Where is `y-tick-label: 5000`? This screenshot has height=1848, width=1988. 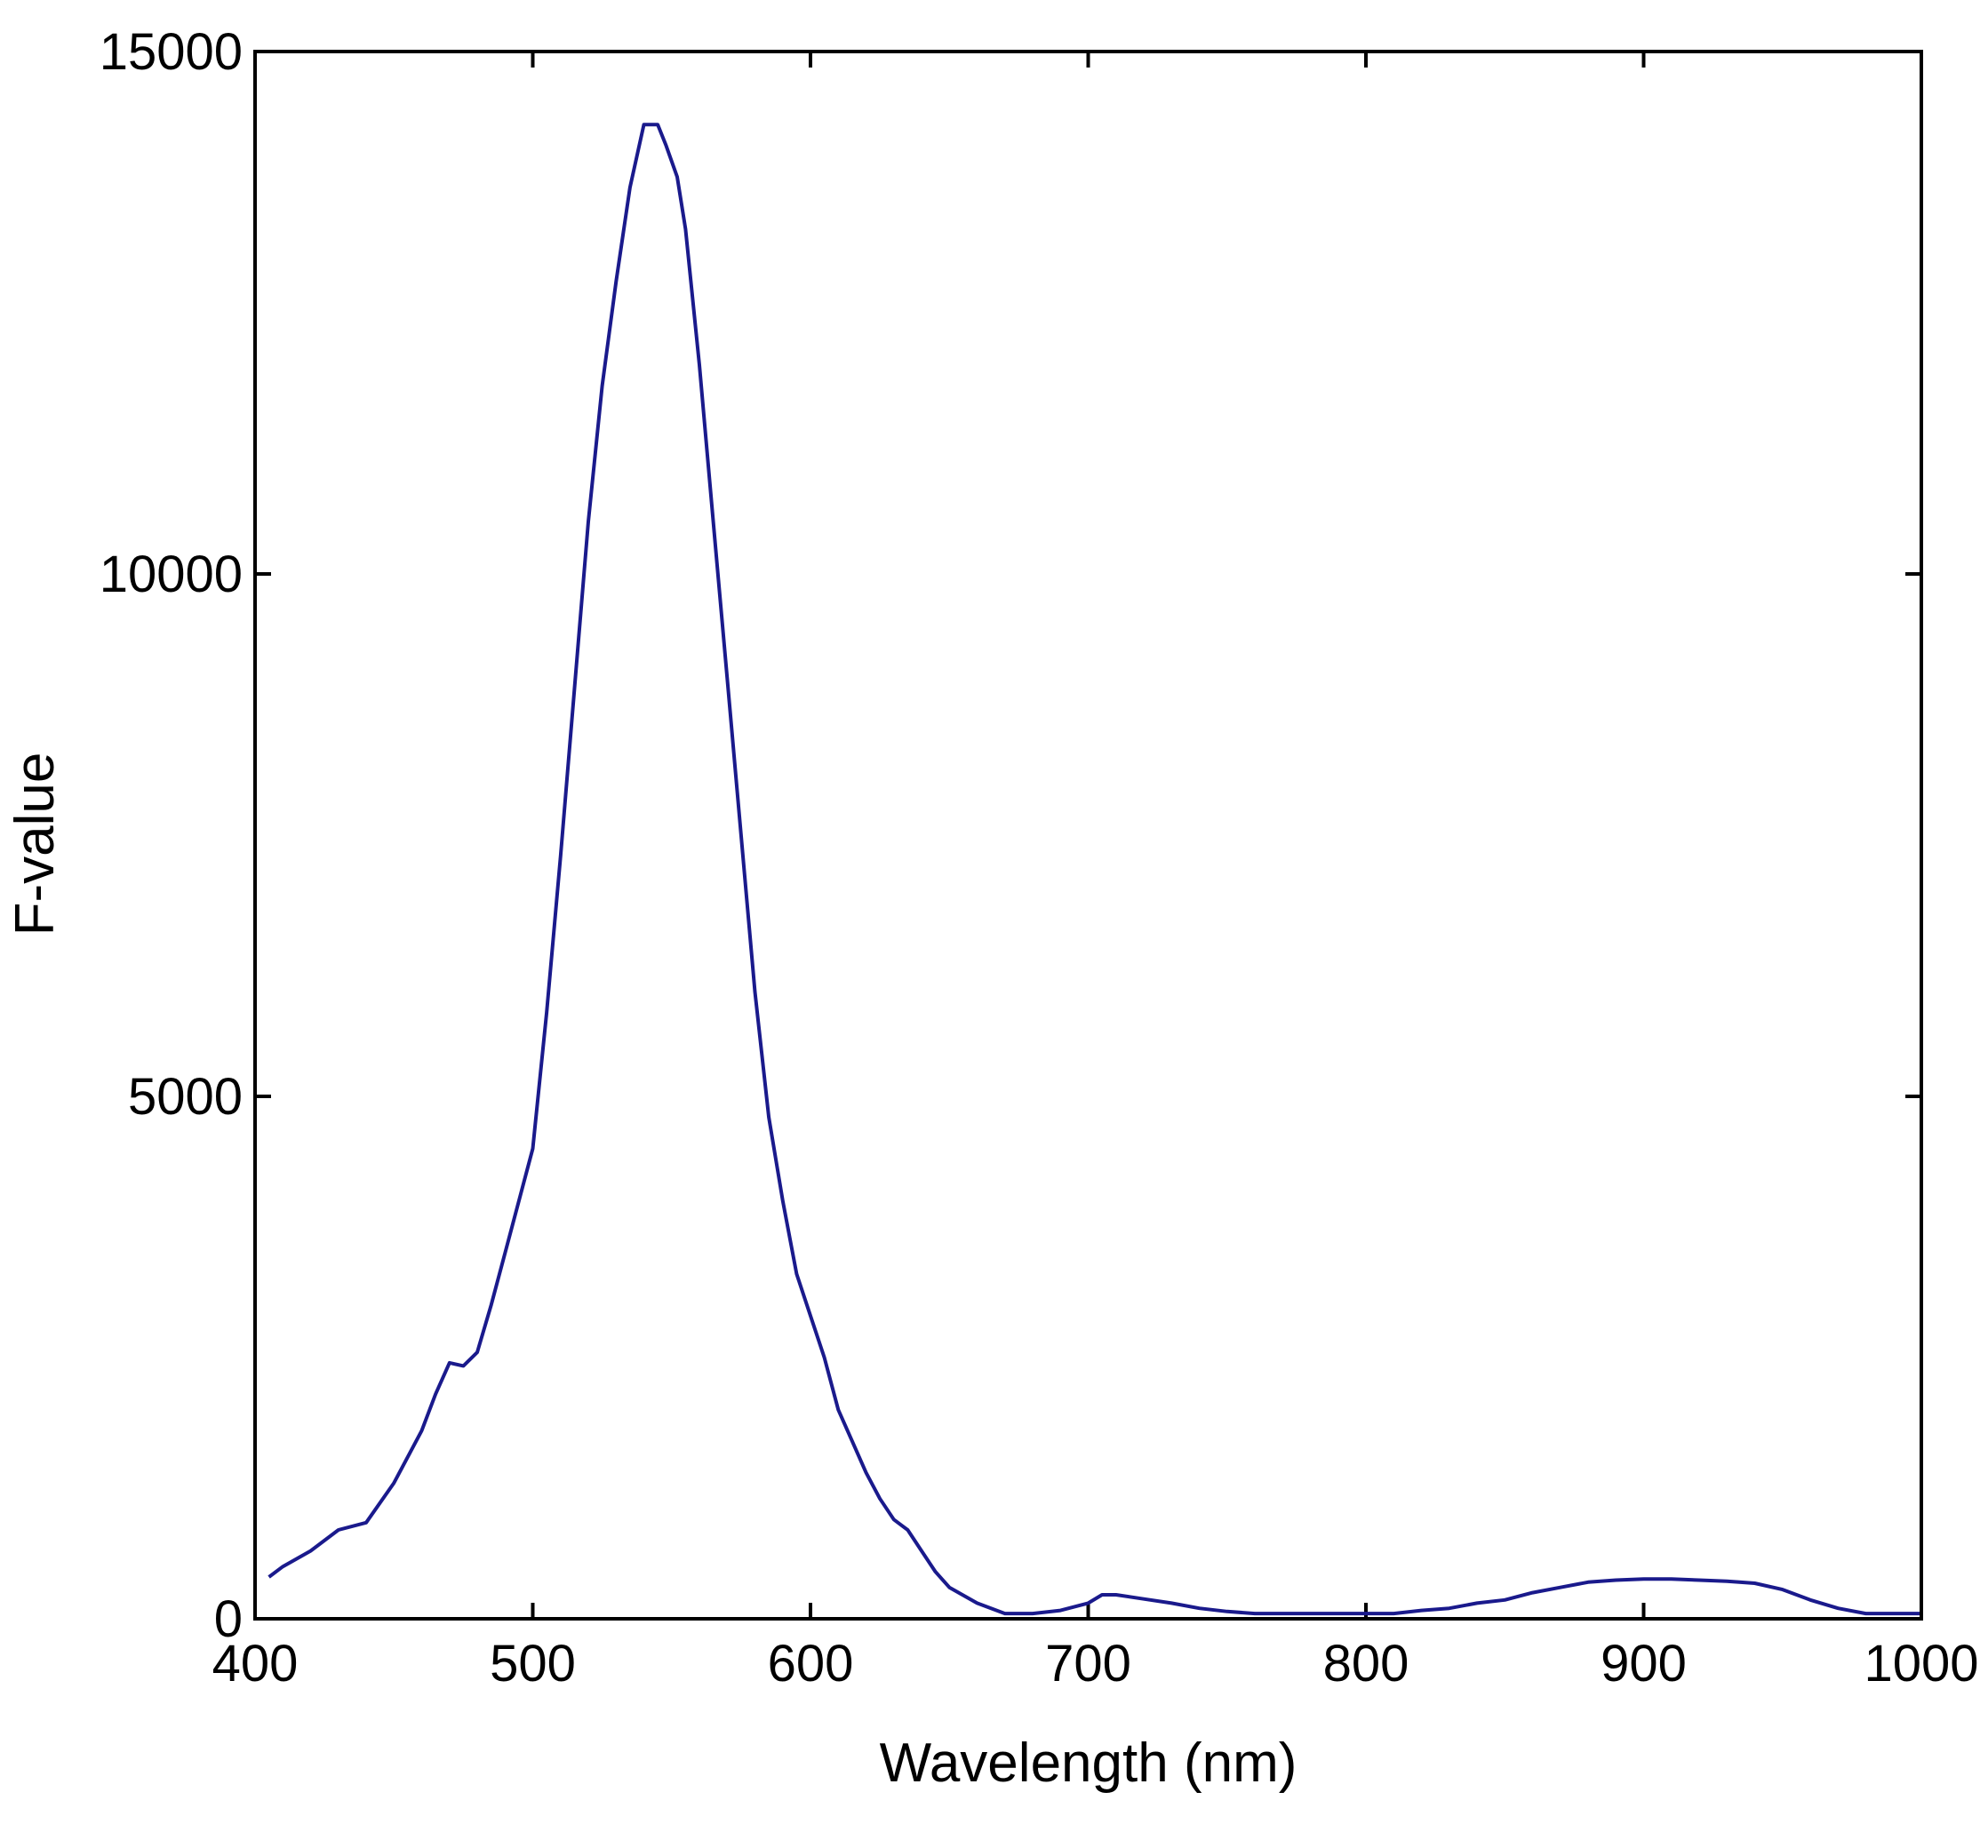
y-tick-label: 5000 is located at coordinates (185, 1097).